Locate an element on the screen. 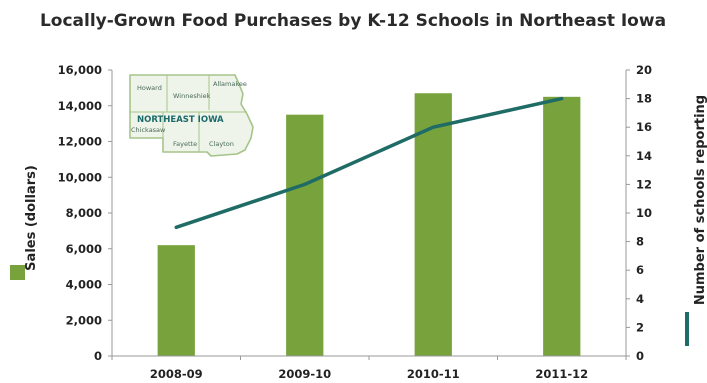 Image resolution: width=707 pixels, height=383 pixels. right-axis-ticks: 0 2 4 6 8 10 12 14 16 18 20 is located at coordinates (639, 213).